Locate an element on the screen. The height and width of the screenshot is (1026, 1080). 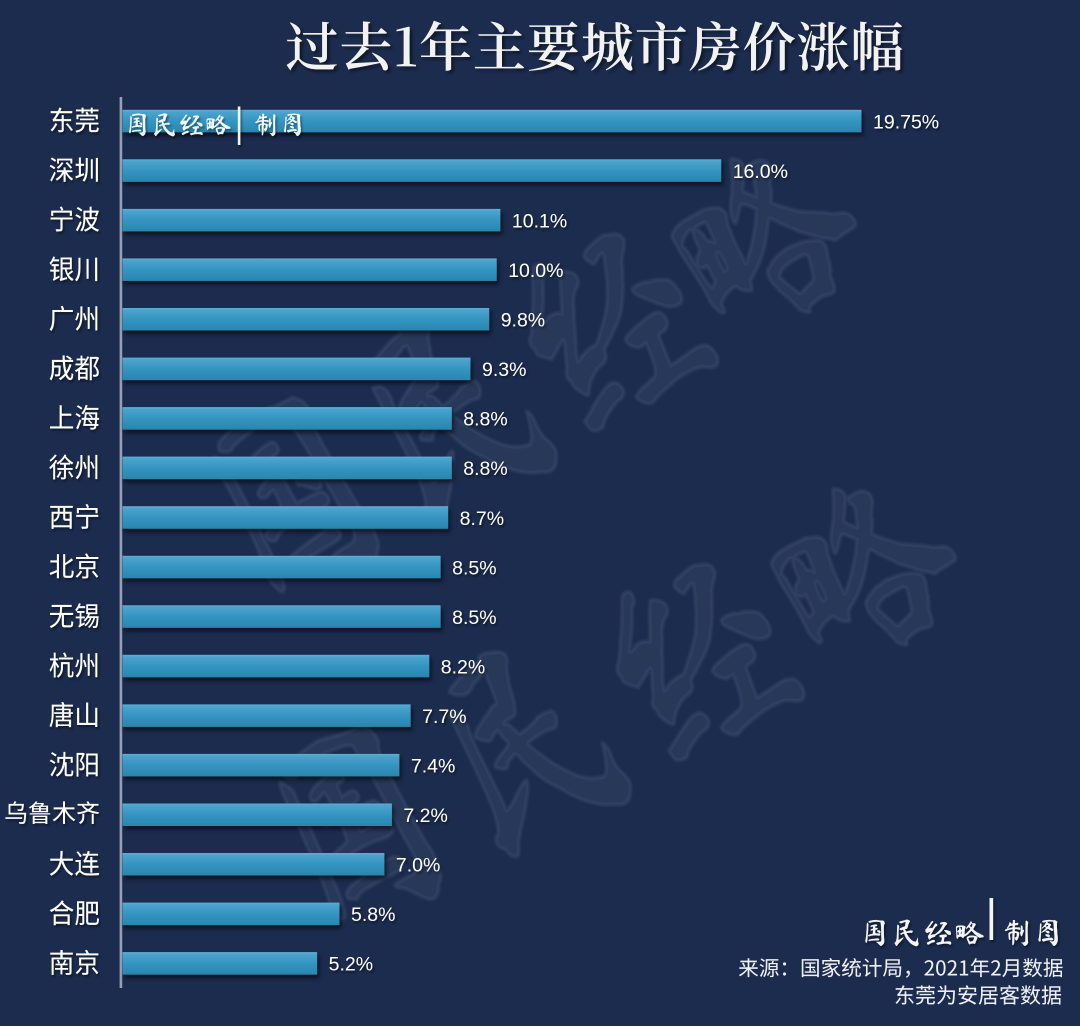
svg-text: 16.0% is located at coordinates (760, 172).